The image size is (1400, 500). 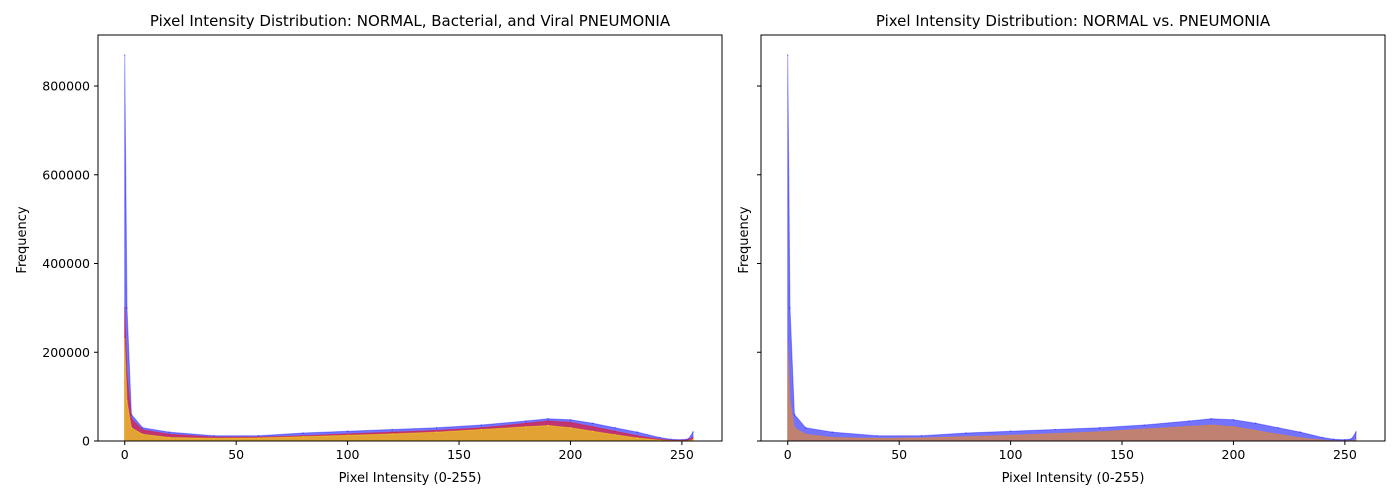 What do you see at coordinates (236, 454) in the screenshot?
I see `x-tick-label: 50` at bounding box center [236, 454].